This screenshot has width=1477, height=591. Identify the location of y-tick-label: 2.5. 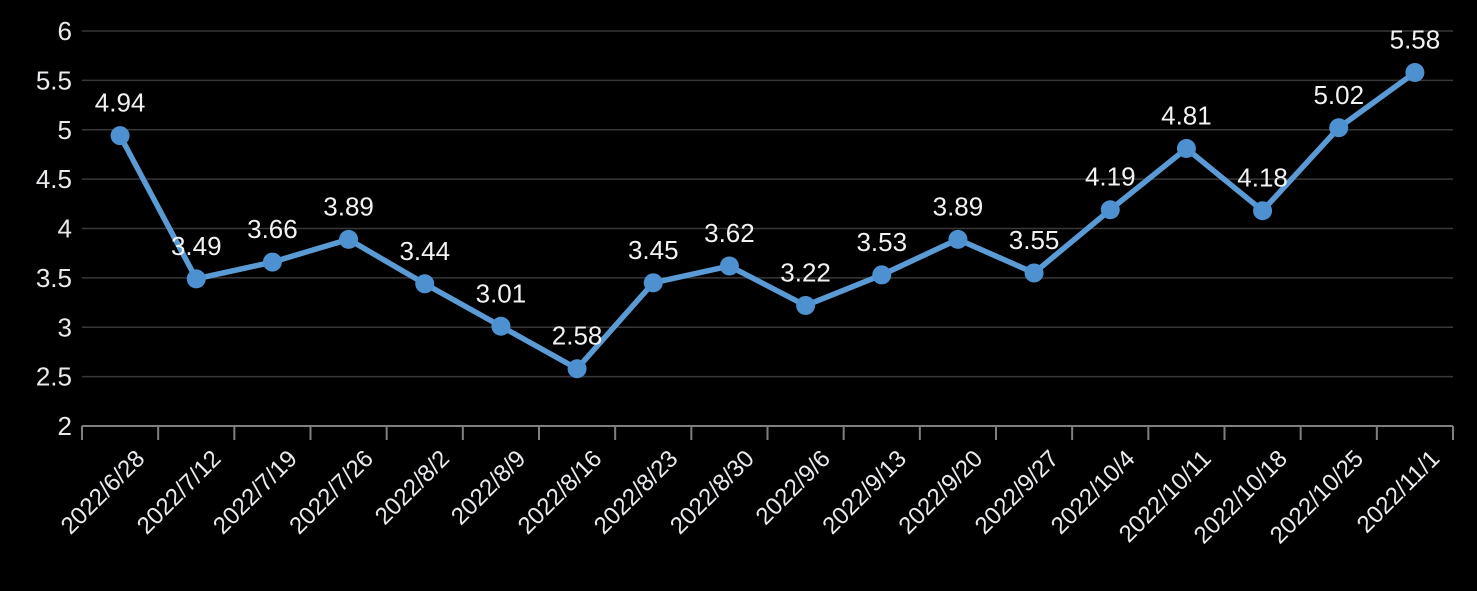
(54, 377).